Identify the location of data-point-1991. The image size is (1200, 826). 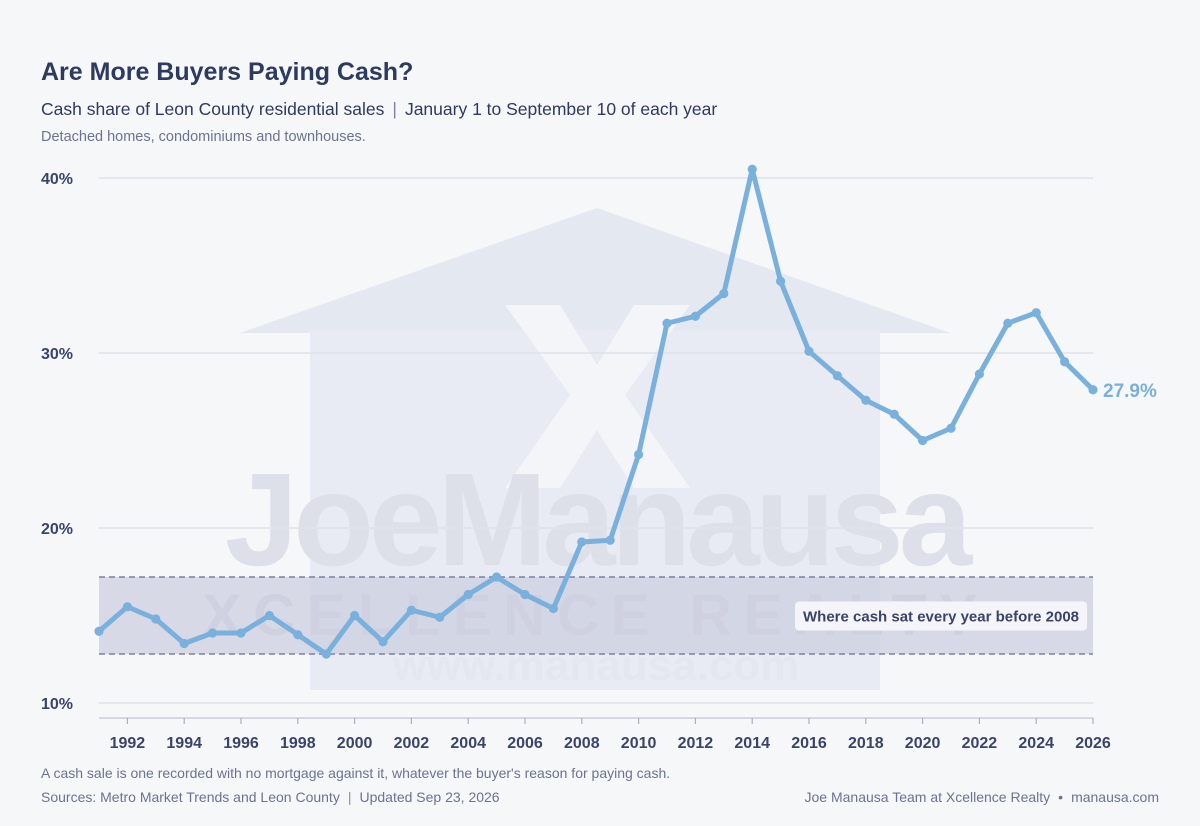
(99, 631).